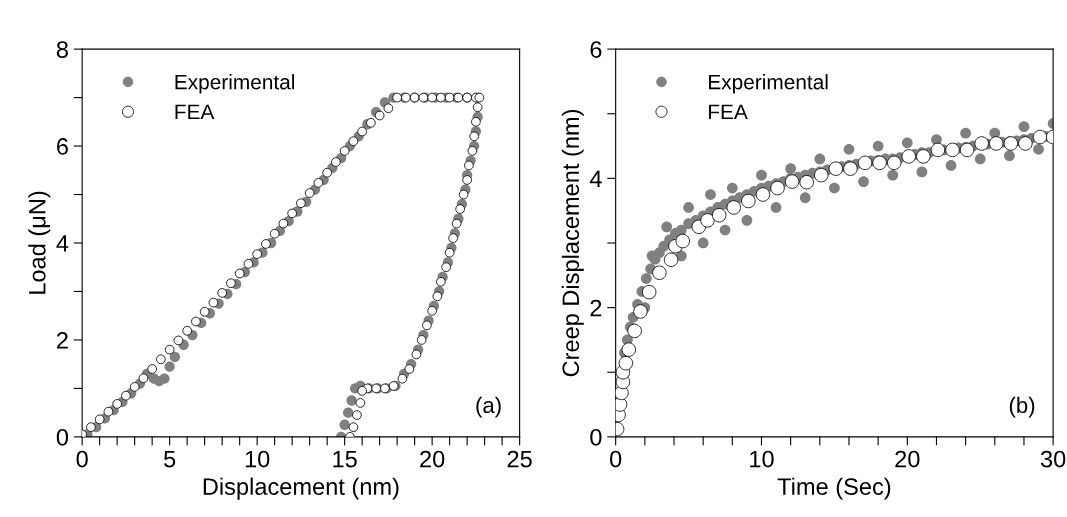  I want to click on y-tick-label: 8, so click(62, 49).